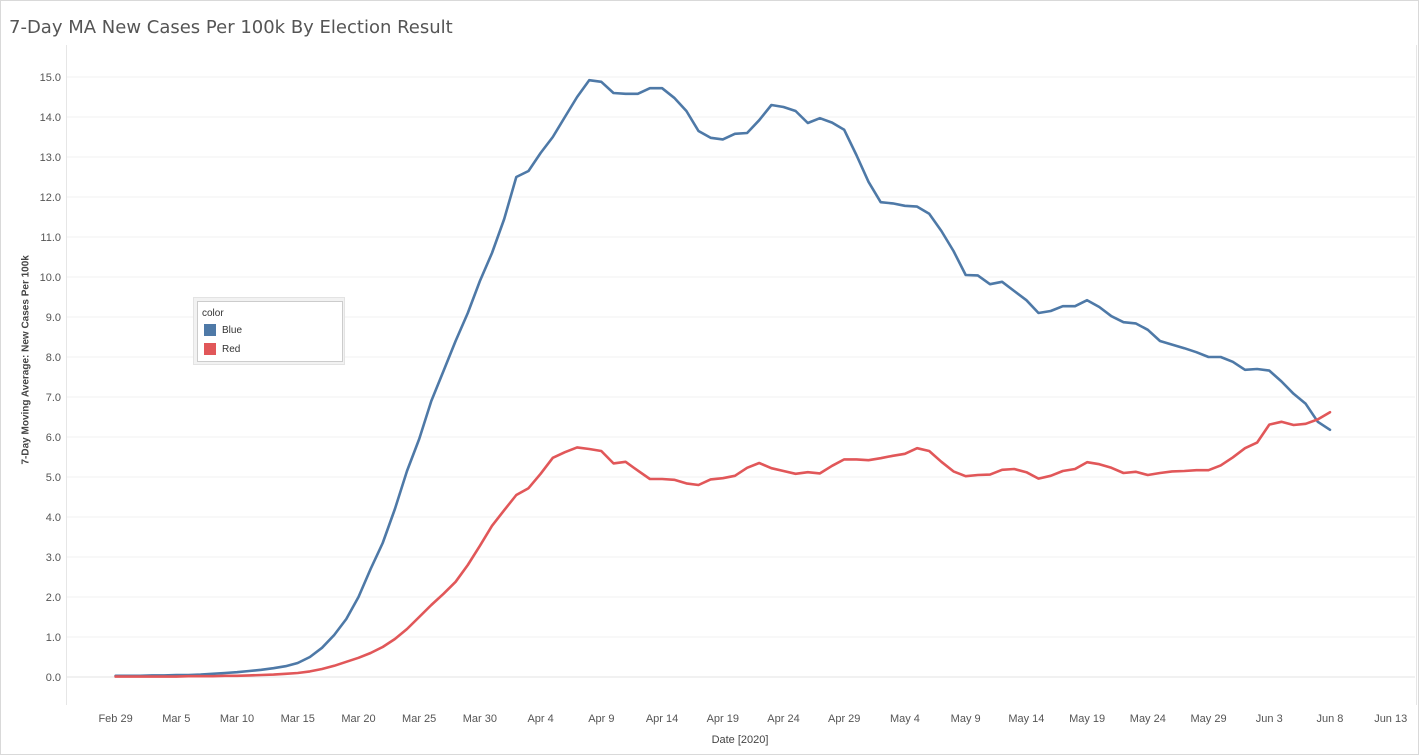 This screenshot has height=756, width=1419. I want to click on y-tick-label: 10.0, so click(50, 278).